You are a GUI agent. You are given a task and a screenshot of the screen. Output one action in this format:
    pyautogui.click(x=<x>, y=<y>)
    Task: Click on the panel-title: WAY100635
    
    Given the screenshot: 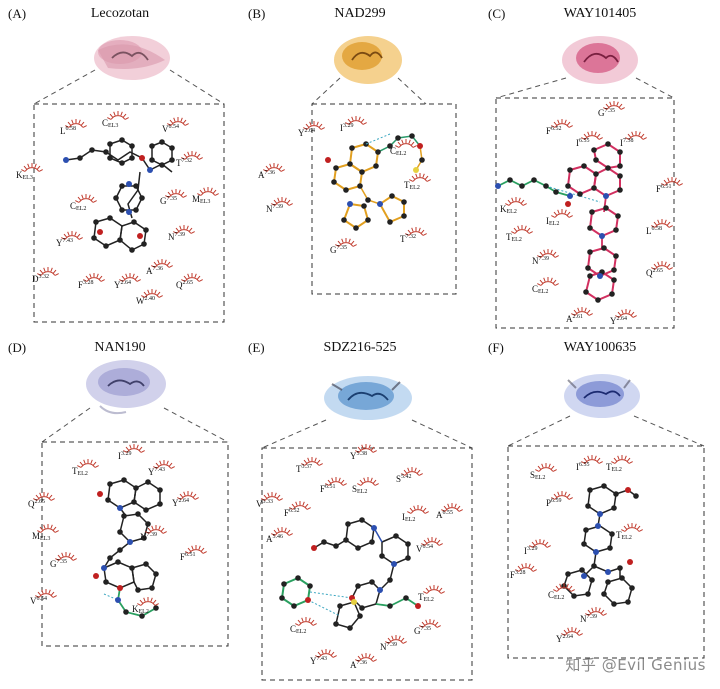 What is the action you would take?
    pyautogui.click(x=600, y=347)
    